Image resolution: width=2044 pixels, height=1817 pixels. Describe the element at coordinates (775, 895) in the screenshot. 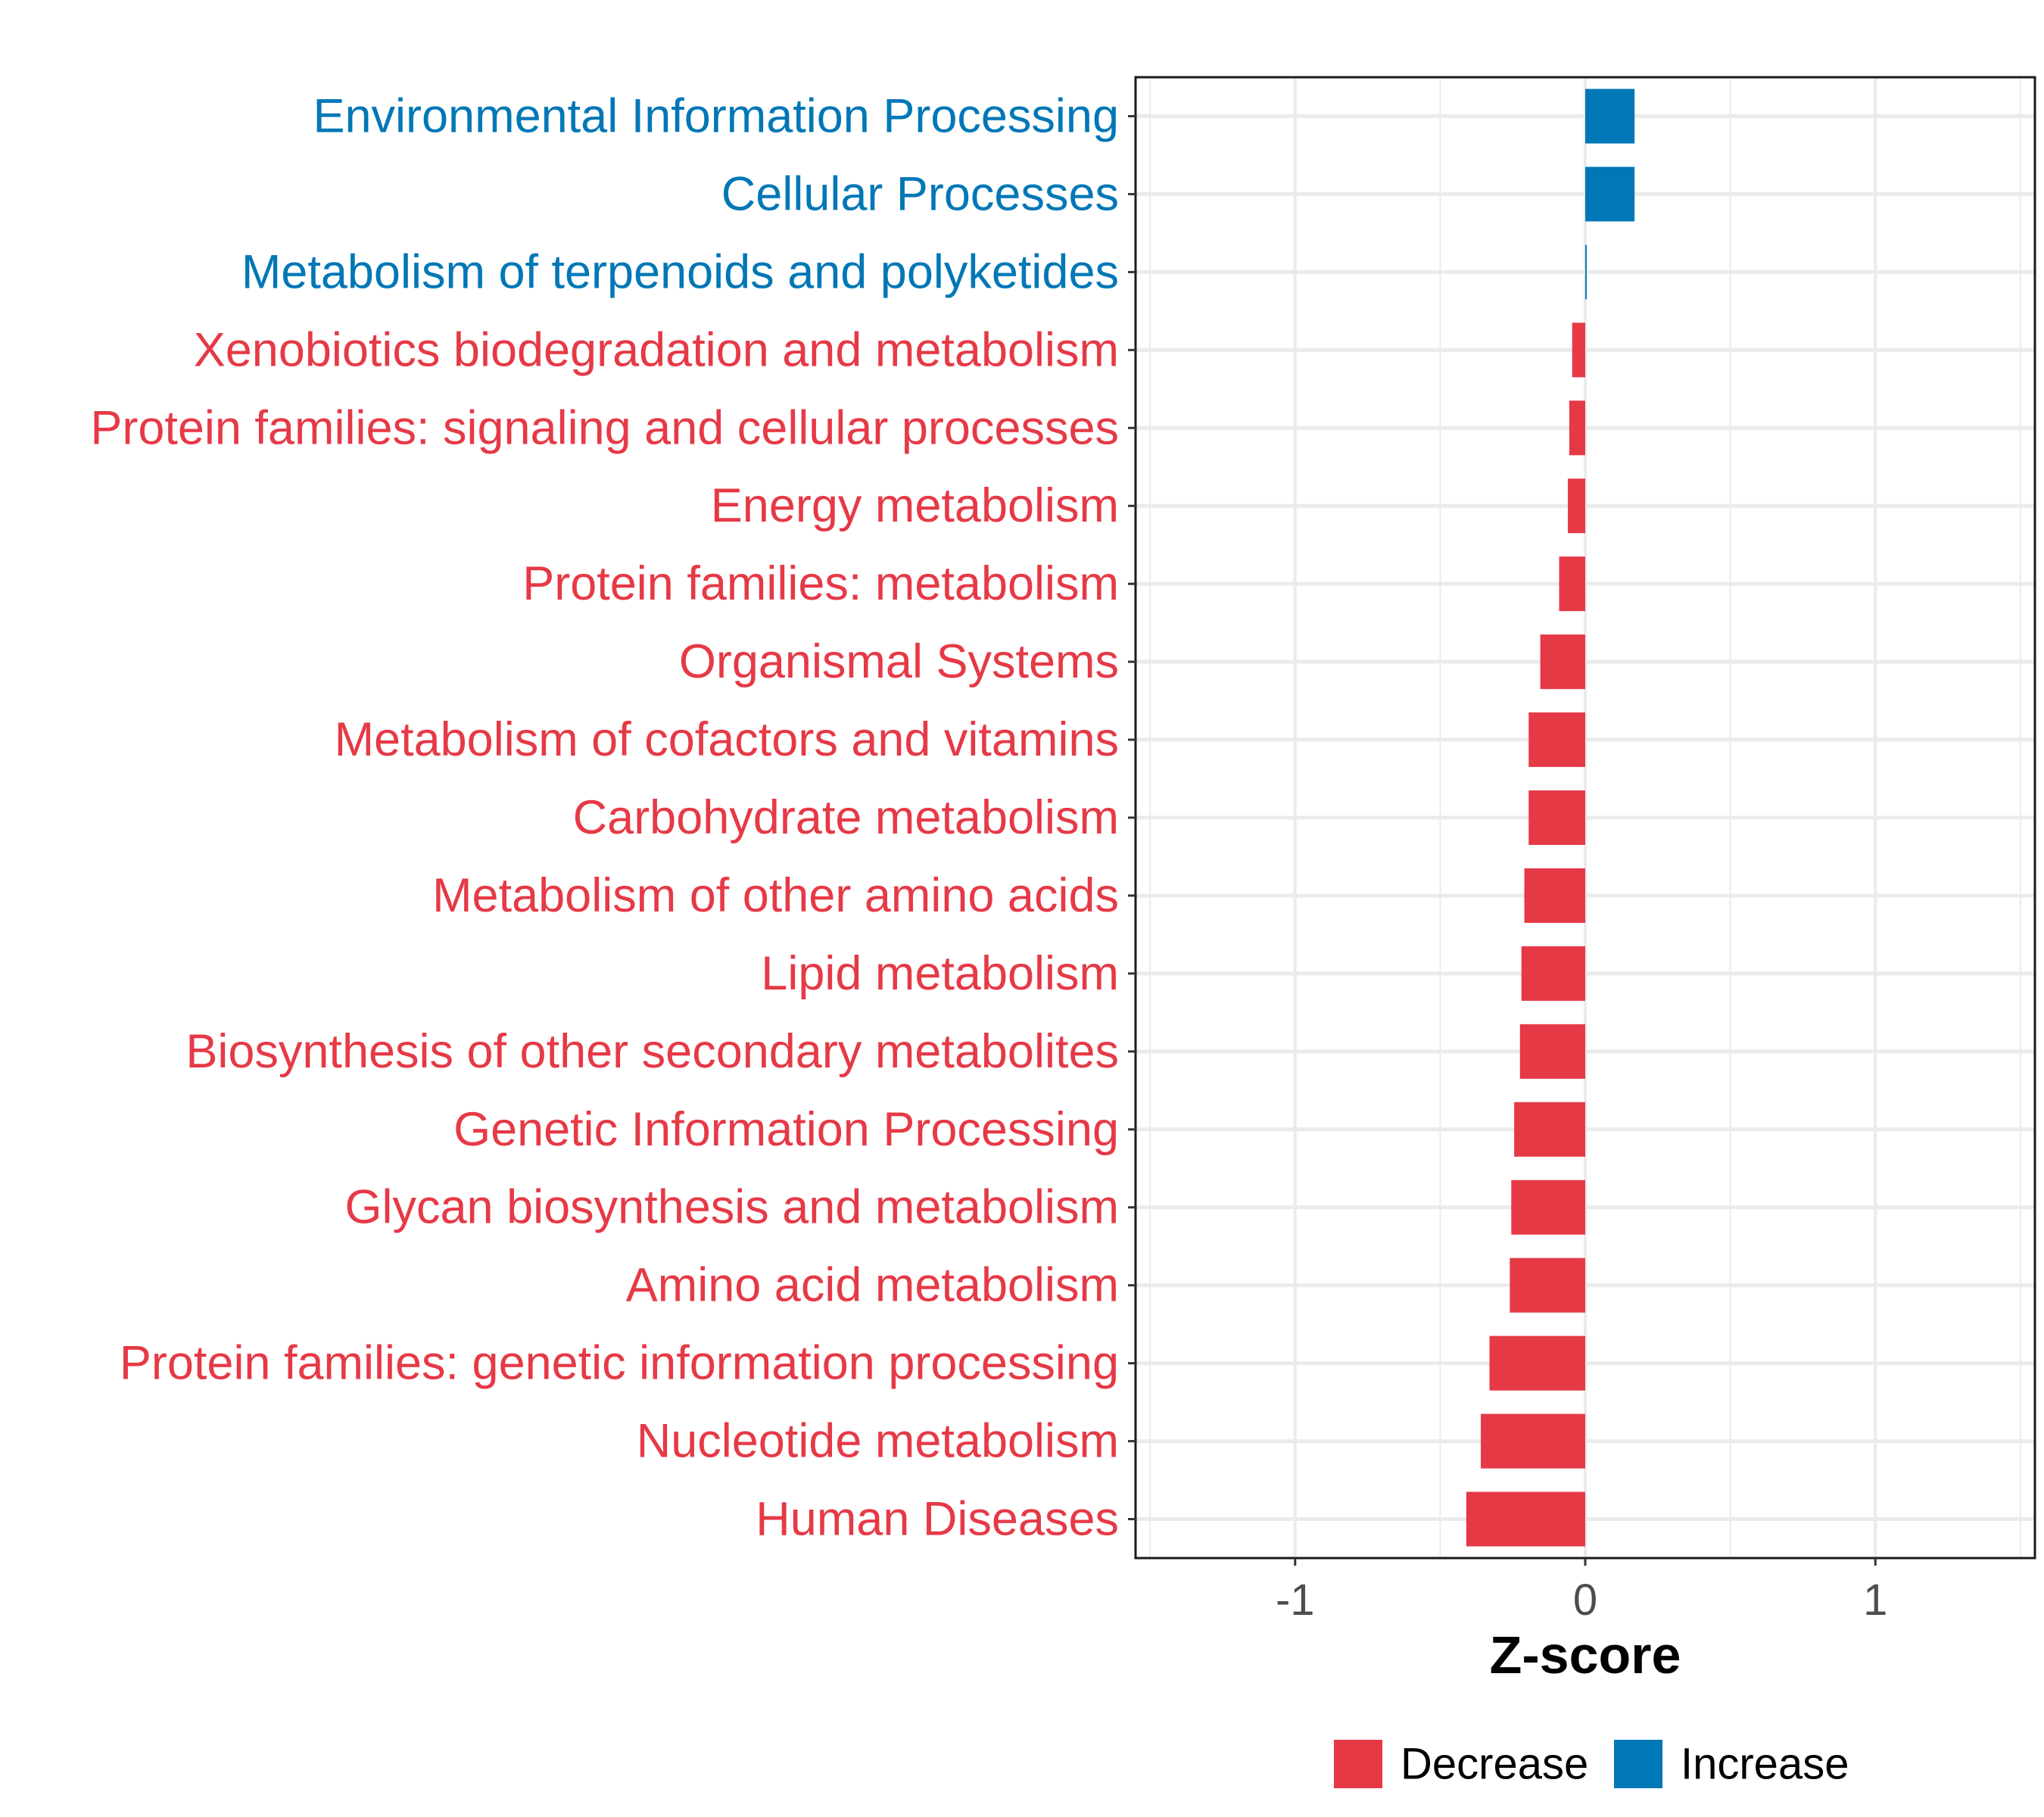

I see `category-label: Metabolism of other amino acids` at that location.